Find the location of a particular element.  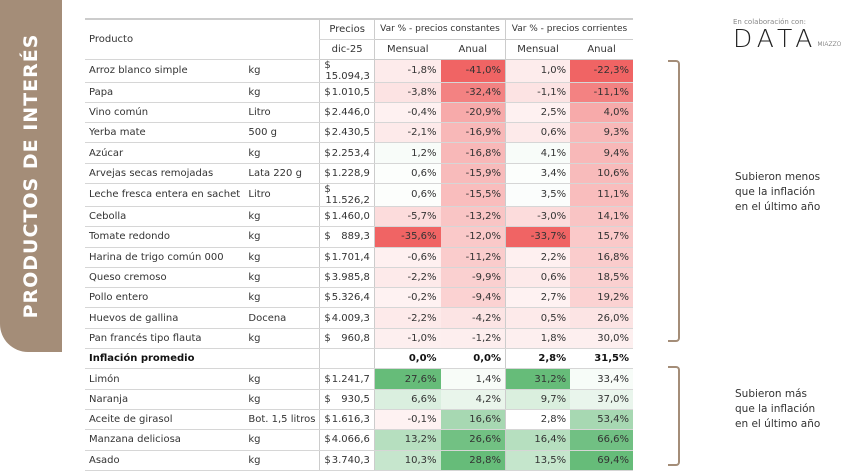

variation-cell: -33,7% is located at coordinates (538, 237).